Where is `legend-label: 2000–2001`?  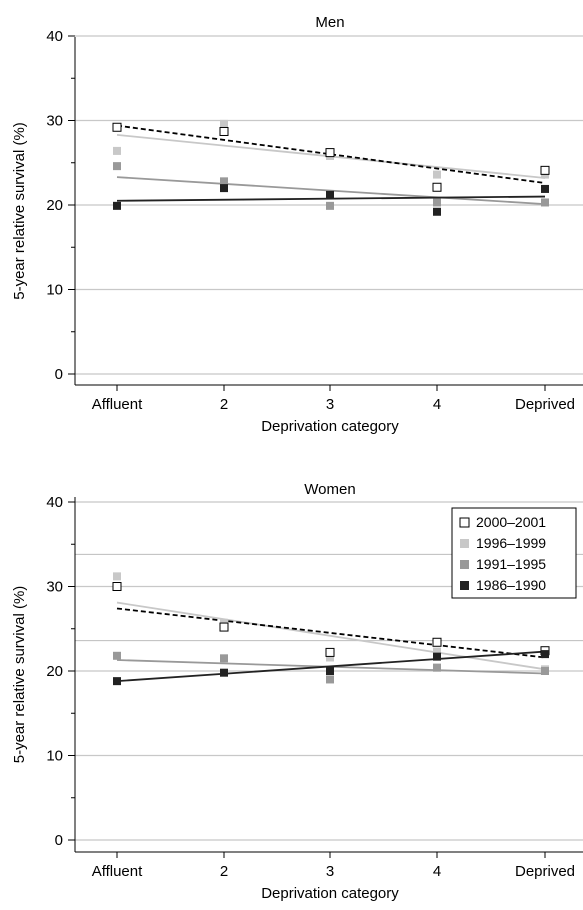 legend-label: 2000–2001 is located at coordinates (511, 522).